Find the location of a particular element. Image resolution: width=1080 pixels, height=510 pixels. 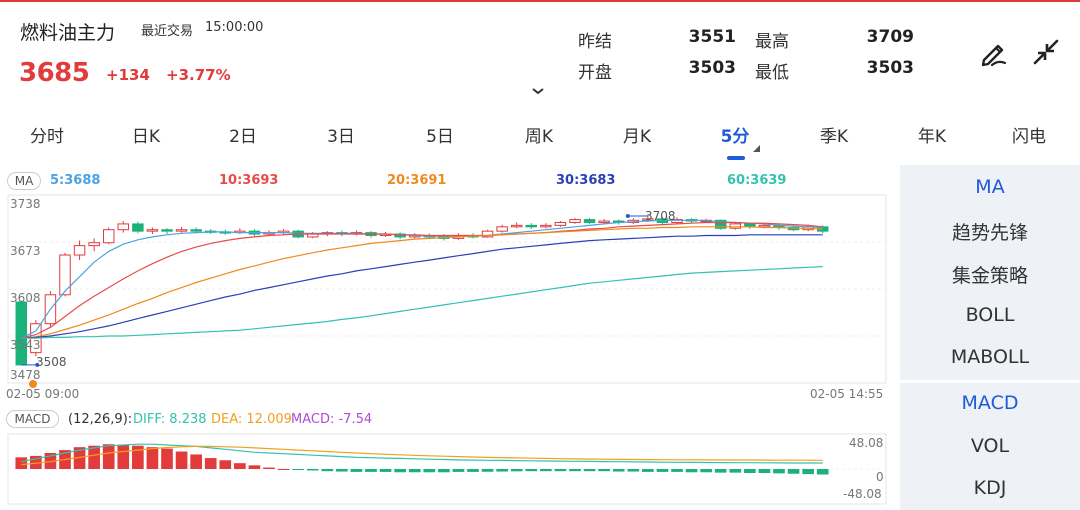

main-indicator-panel is located at coordinates (990, 272).